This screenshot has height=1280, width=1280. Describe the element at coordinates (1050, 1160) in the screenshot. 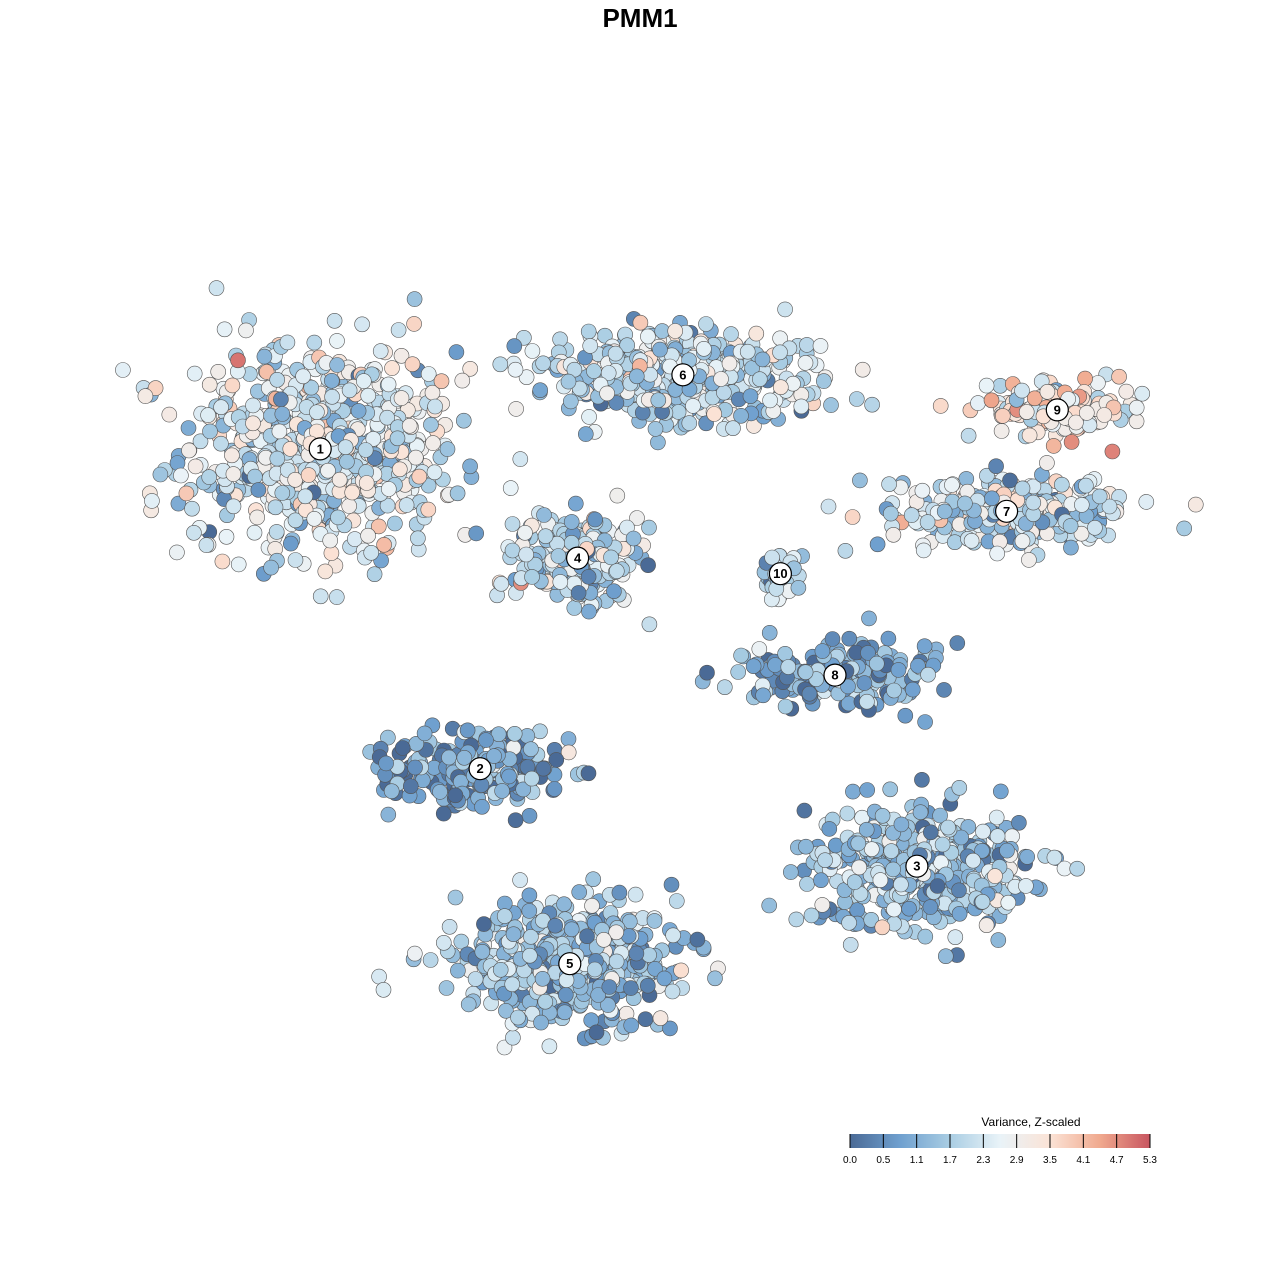

I see `legend-tick-label: 3.5` at that location.